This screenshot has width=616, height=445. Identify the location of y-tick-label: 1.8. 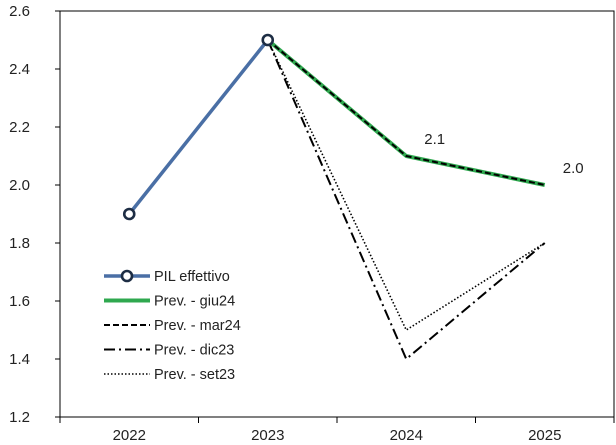
(19, 243).